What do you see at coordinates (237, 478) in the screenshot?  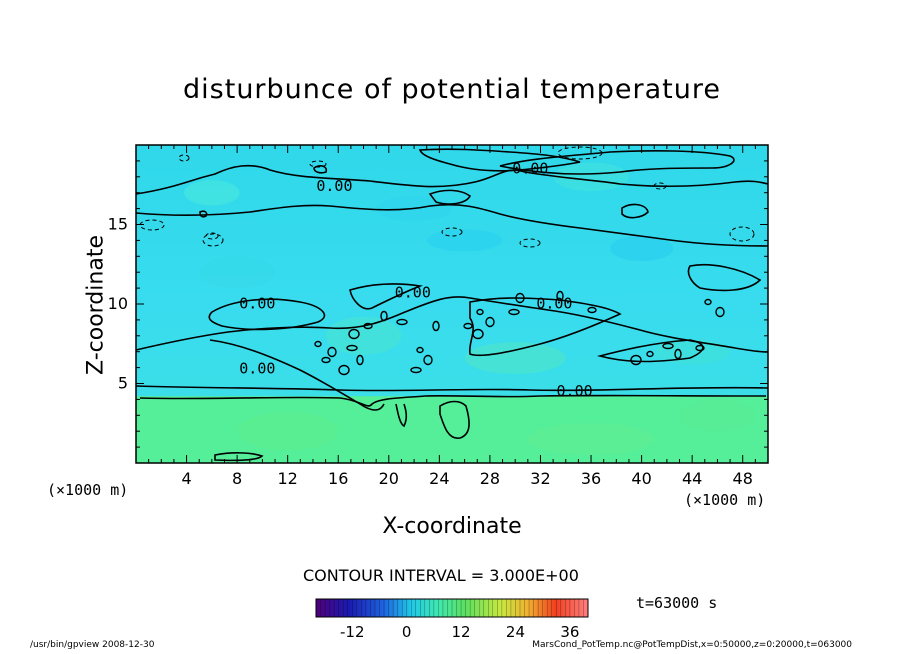 I see `x-tick-label: 8` at bounding box center [237, 478].